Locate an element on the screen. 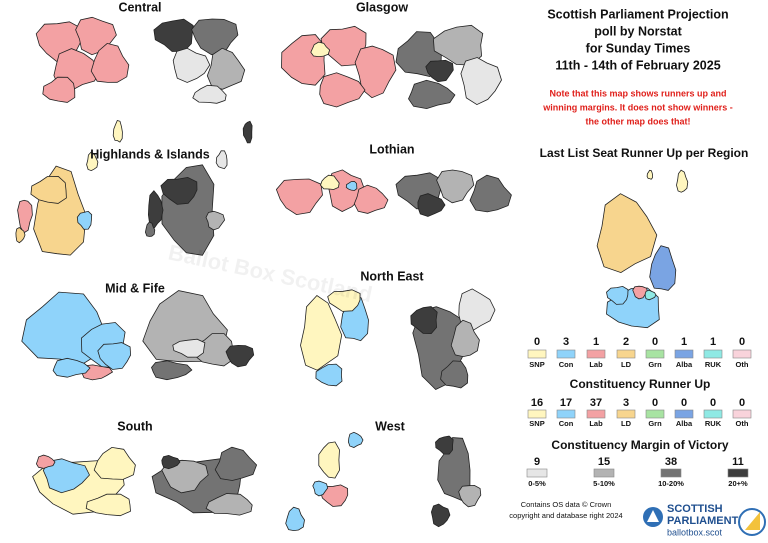 The height and width of the screenshot is (543, 768). legend-title: Constituency Margin of Victory is located at coordinates (639, 445).